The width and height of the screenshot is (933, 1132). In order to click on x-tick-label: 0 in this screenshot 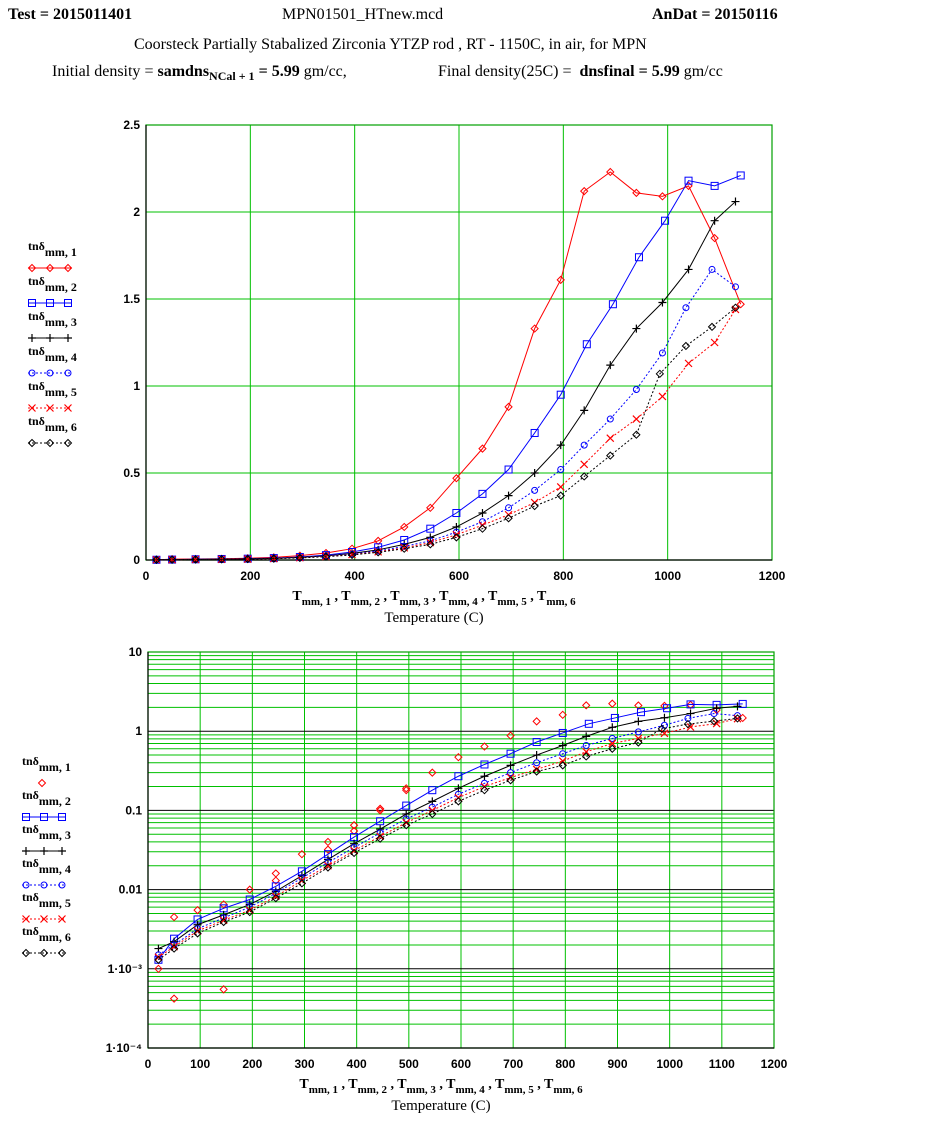, I will do `click(148, 1064)`.